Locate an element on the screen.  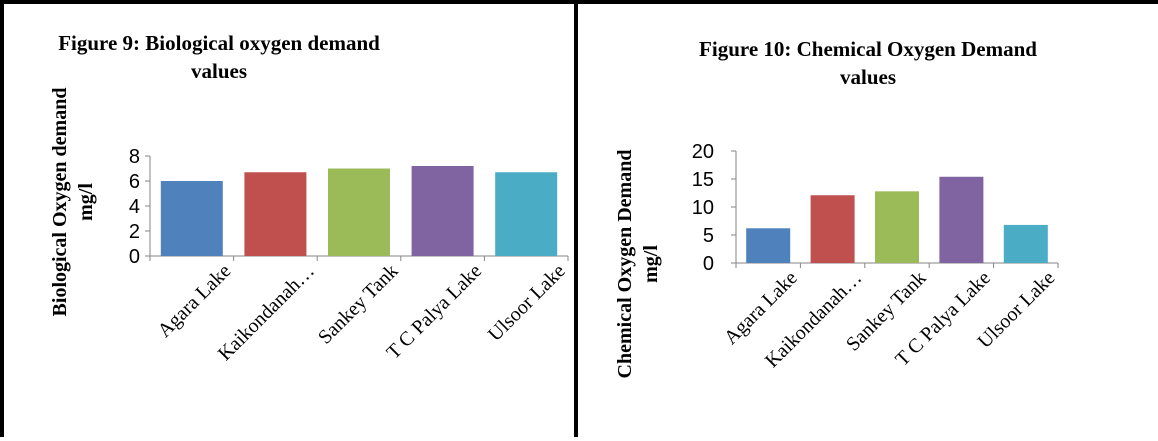
x-category-label: Sankey Tank is located at coordinates (358, 304).